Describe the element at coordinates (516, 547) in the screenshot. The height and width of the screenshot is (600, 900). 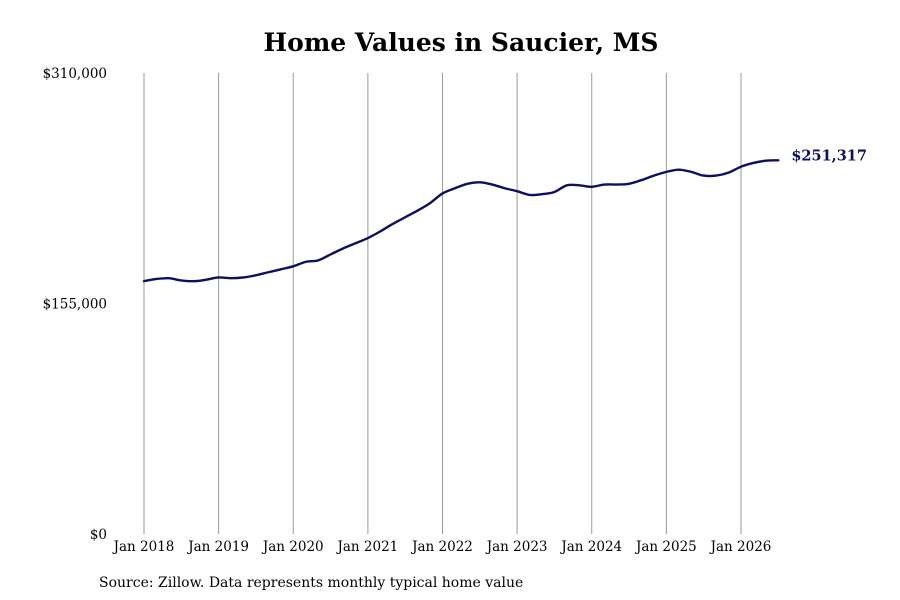
I see `x-tick-label: Jan 2023` at that location.